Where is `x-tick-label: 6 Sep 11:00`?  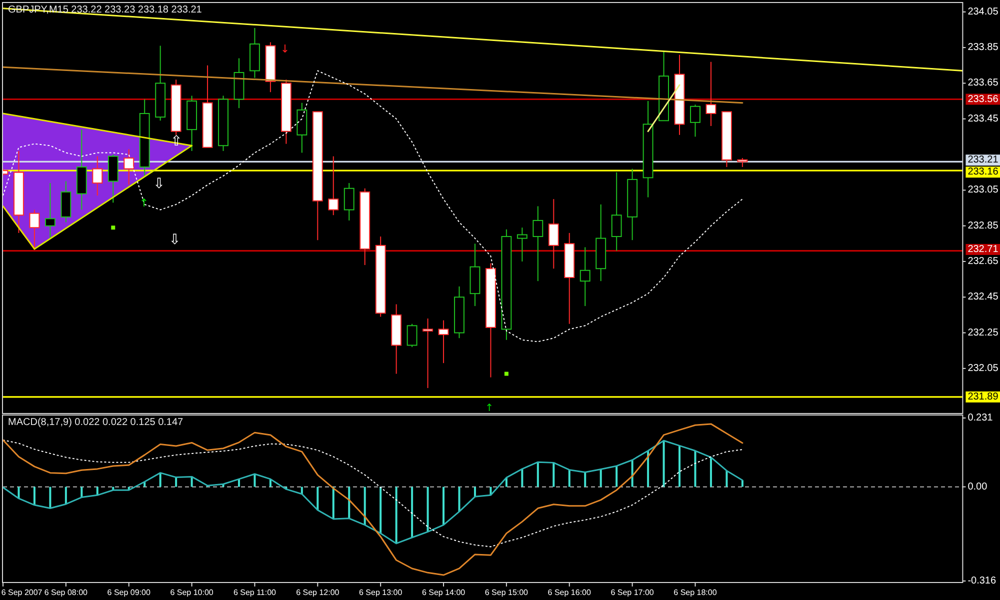
x-tick-label: 6 Sep 11:00 is located at coordinates (255, 592).